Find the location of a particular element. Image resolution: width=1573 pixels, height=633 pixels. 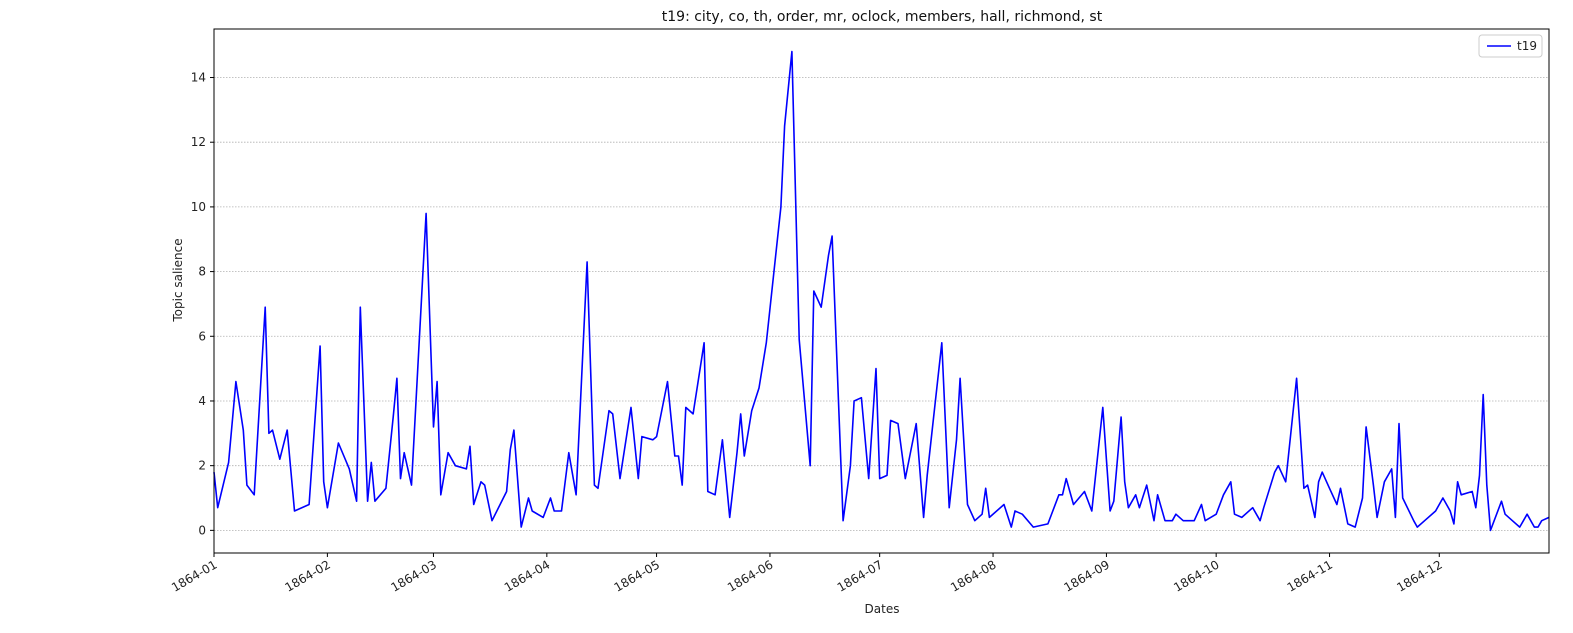

y-tick-label: 14 is located at coordinates (198, 78).